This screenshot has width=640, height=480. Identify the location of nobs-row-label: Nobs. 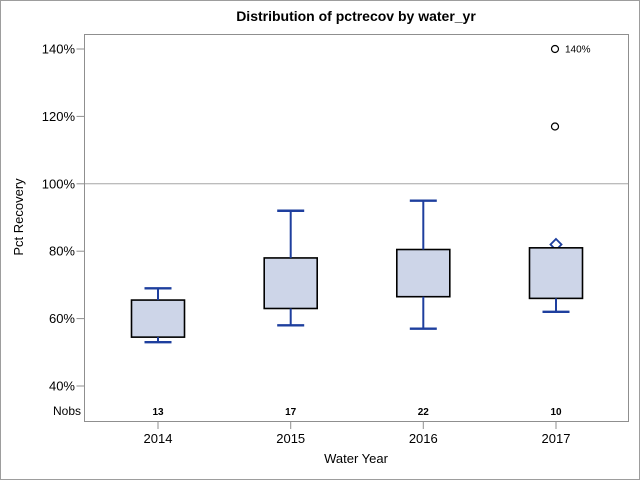
(67, 411).